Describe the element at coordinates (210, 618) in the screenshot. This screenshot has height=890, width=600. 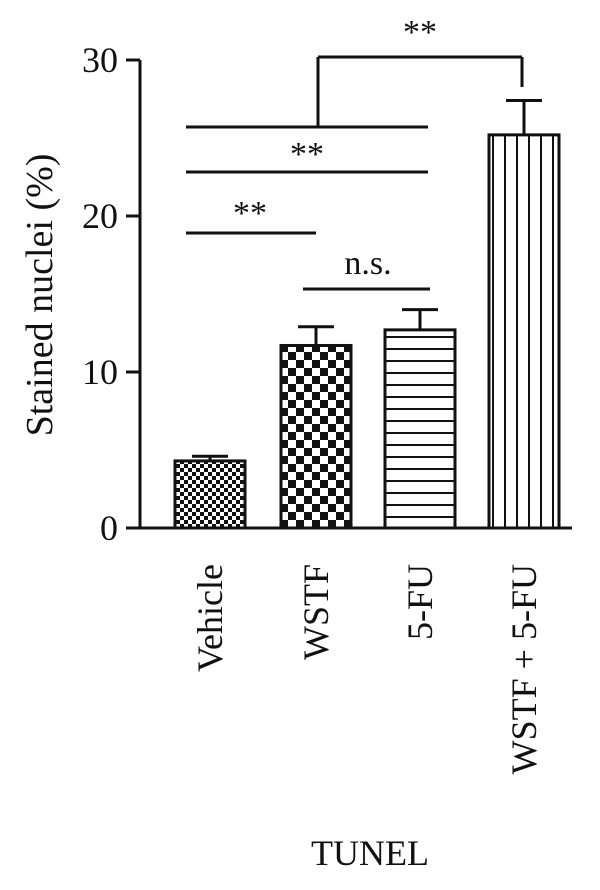
I see `category-label: Vehicle` at that location.